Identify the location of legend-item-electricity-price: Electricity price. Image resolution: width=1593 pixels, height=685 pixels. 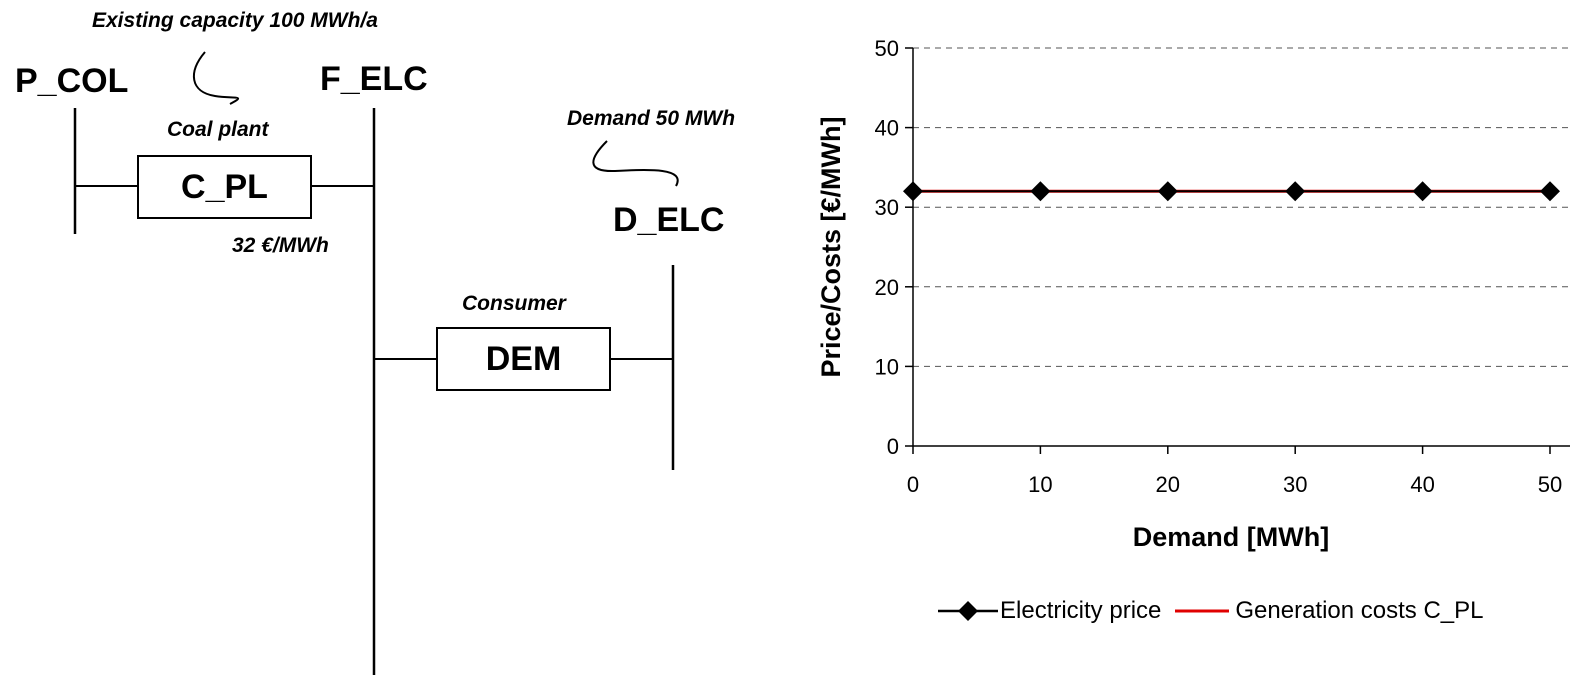
(1048, 611).